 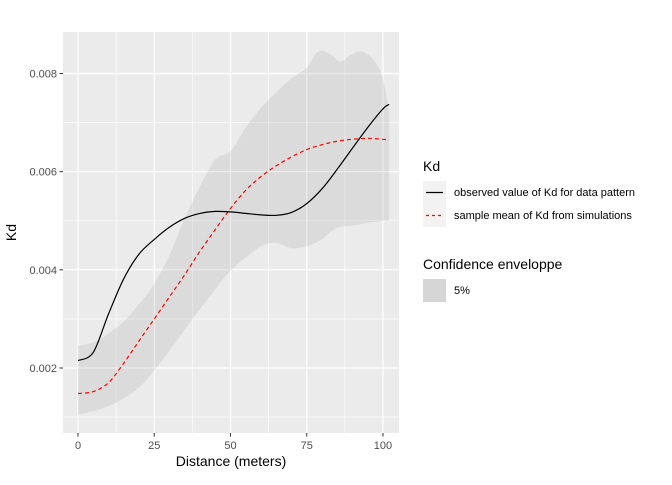 What do you see at coordinates (462, 290) in the screenshot?
I see `legend-label-envelope: 5%` at bounding box center [462, 290].